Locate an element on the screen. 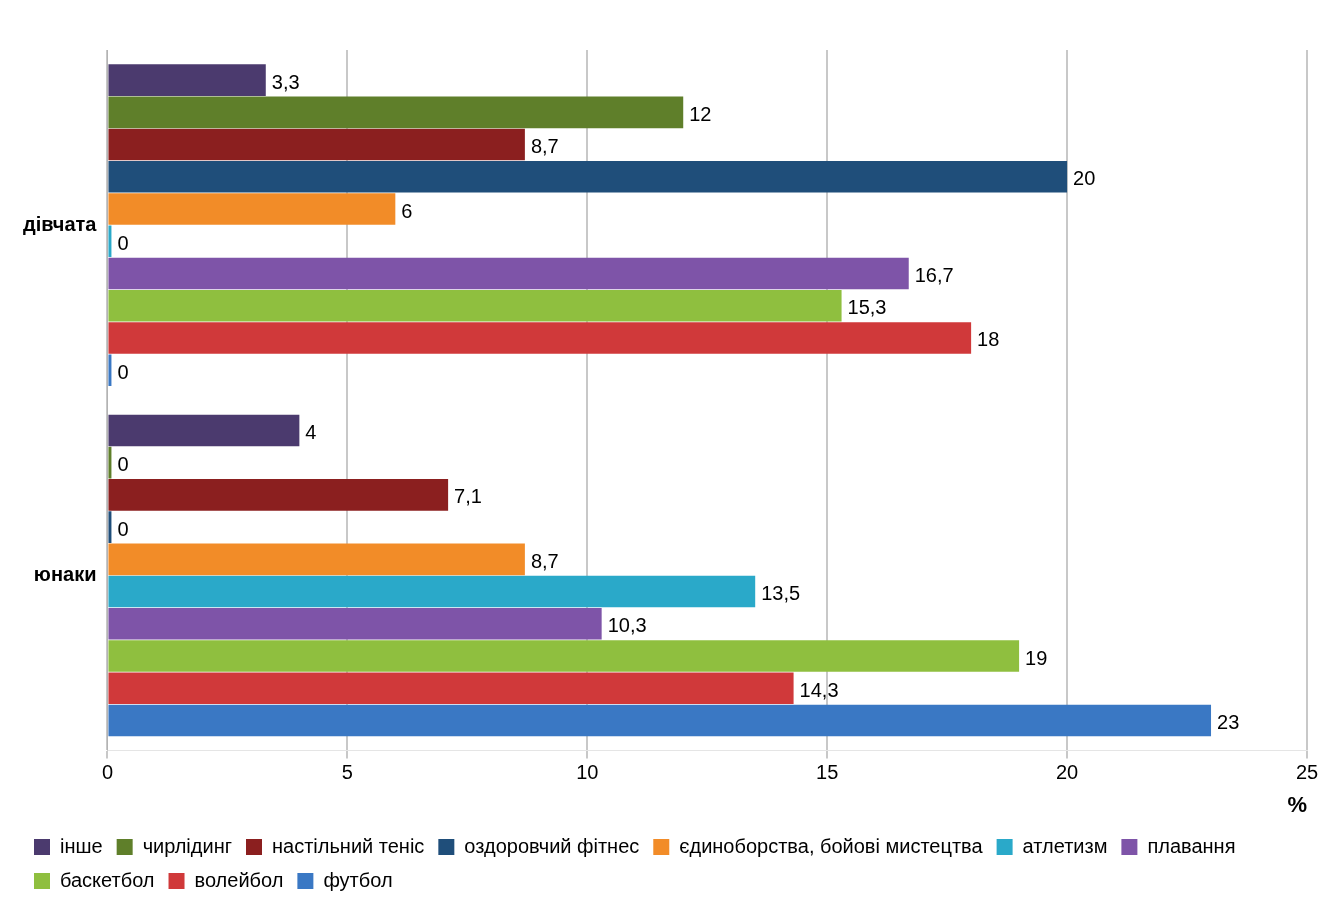  data-label: 23 is located at coordinates (1228, 721).